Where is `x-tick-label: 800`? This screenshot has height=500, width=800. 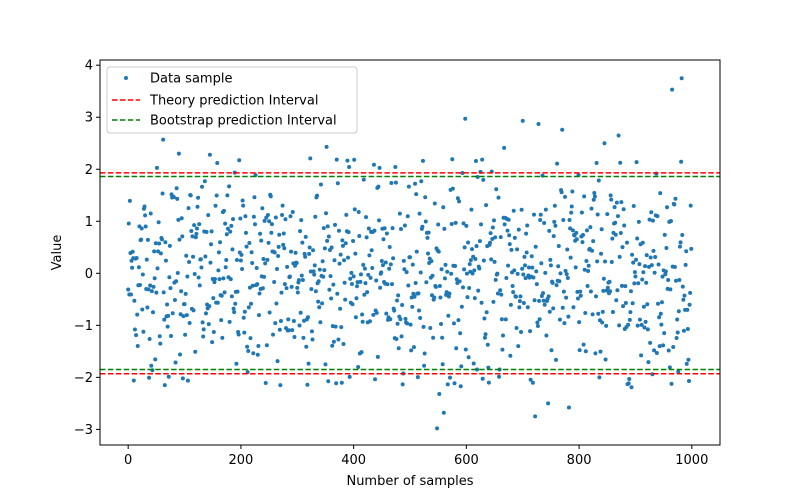
x-tick-label: 800 is located at coordinates (579, 460).